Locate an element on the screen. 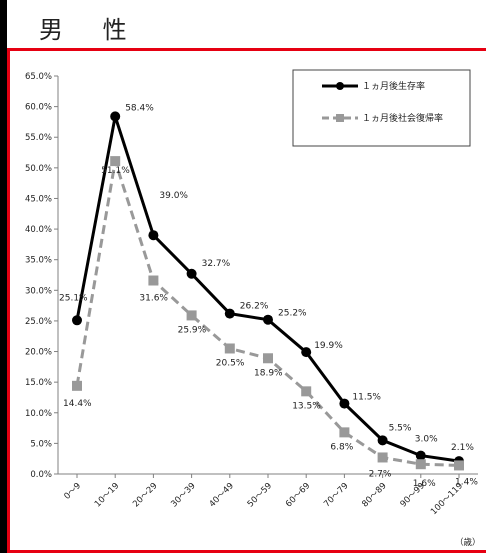  legend-box is located at coordinates (381, 108).